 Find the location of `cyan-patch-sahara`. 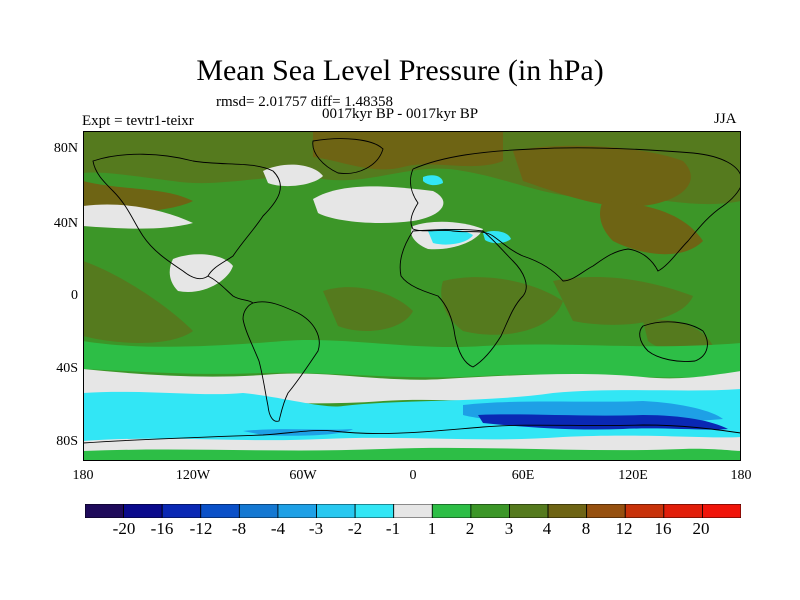

cyan-patch-sahara is located at coordinates (450, 236).